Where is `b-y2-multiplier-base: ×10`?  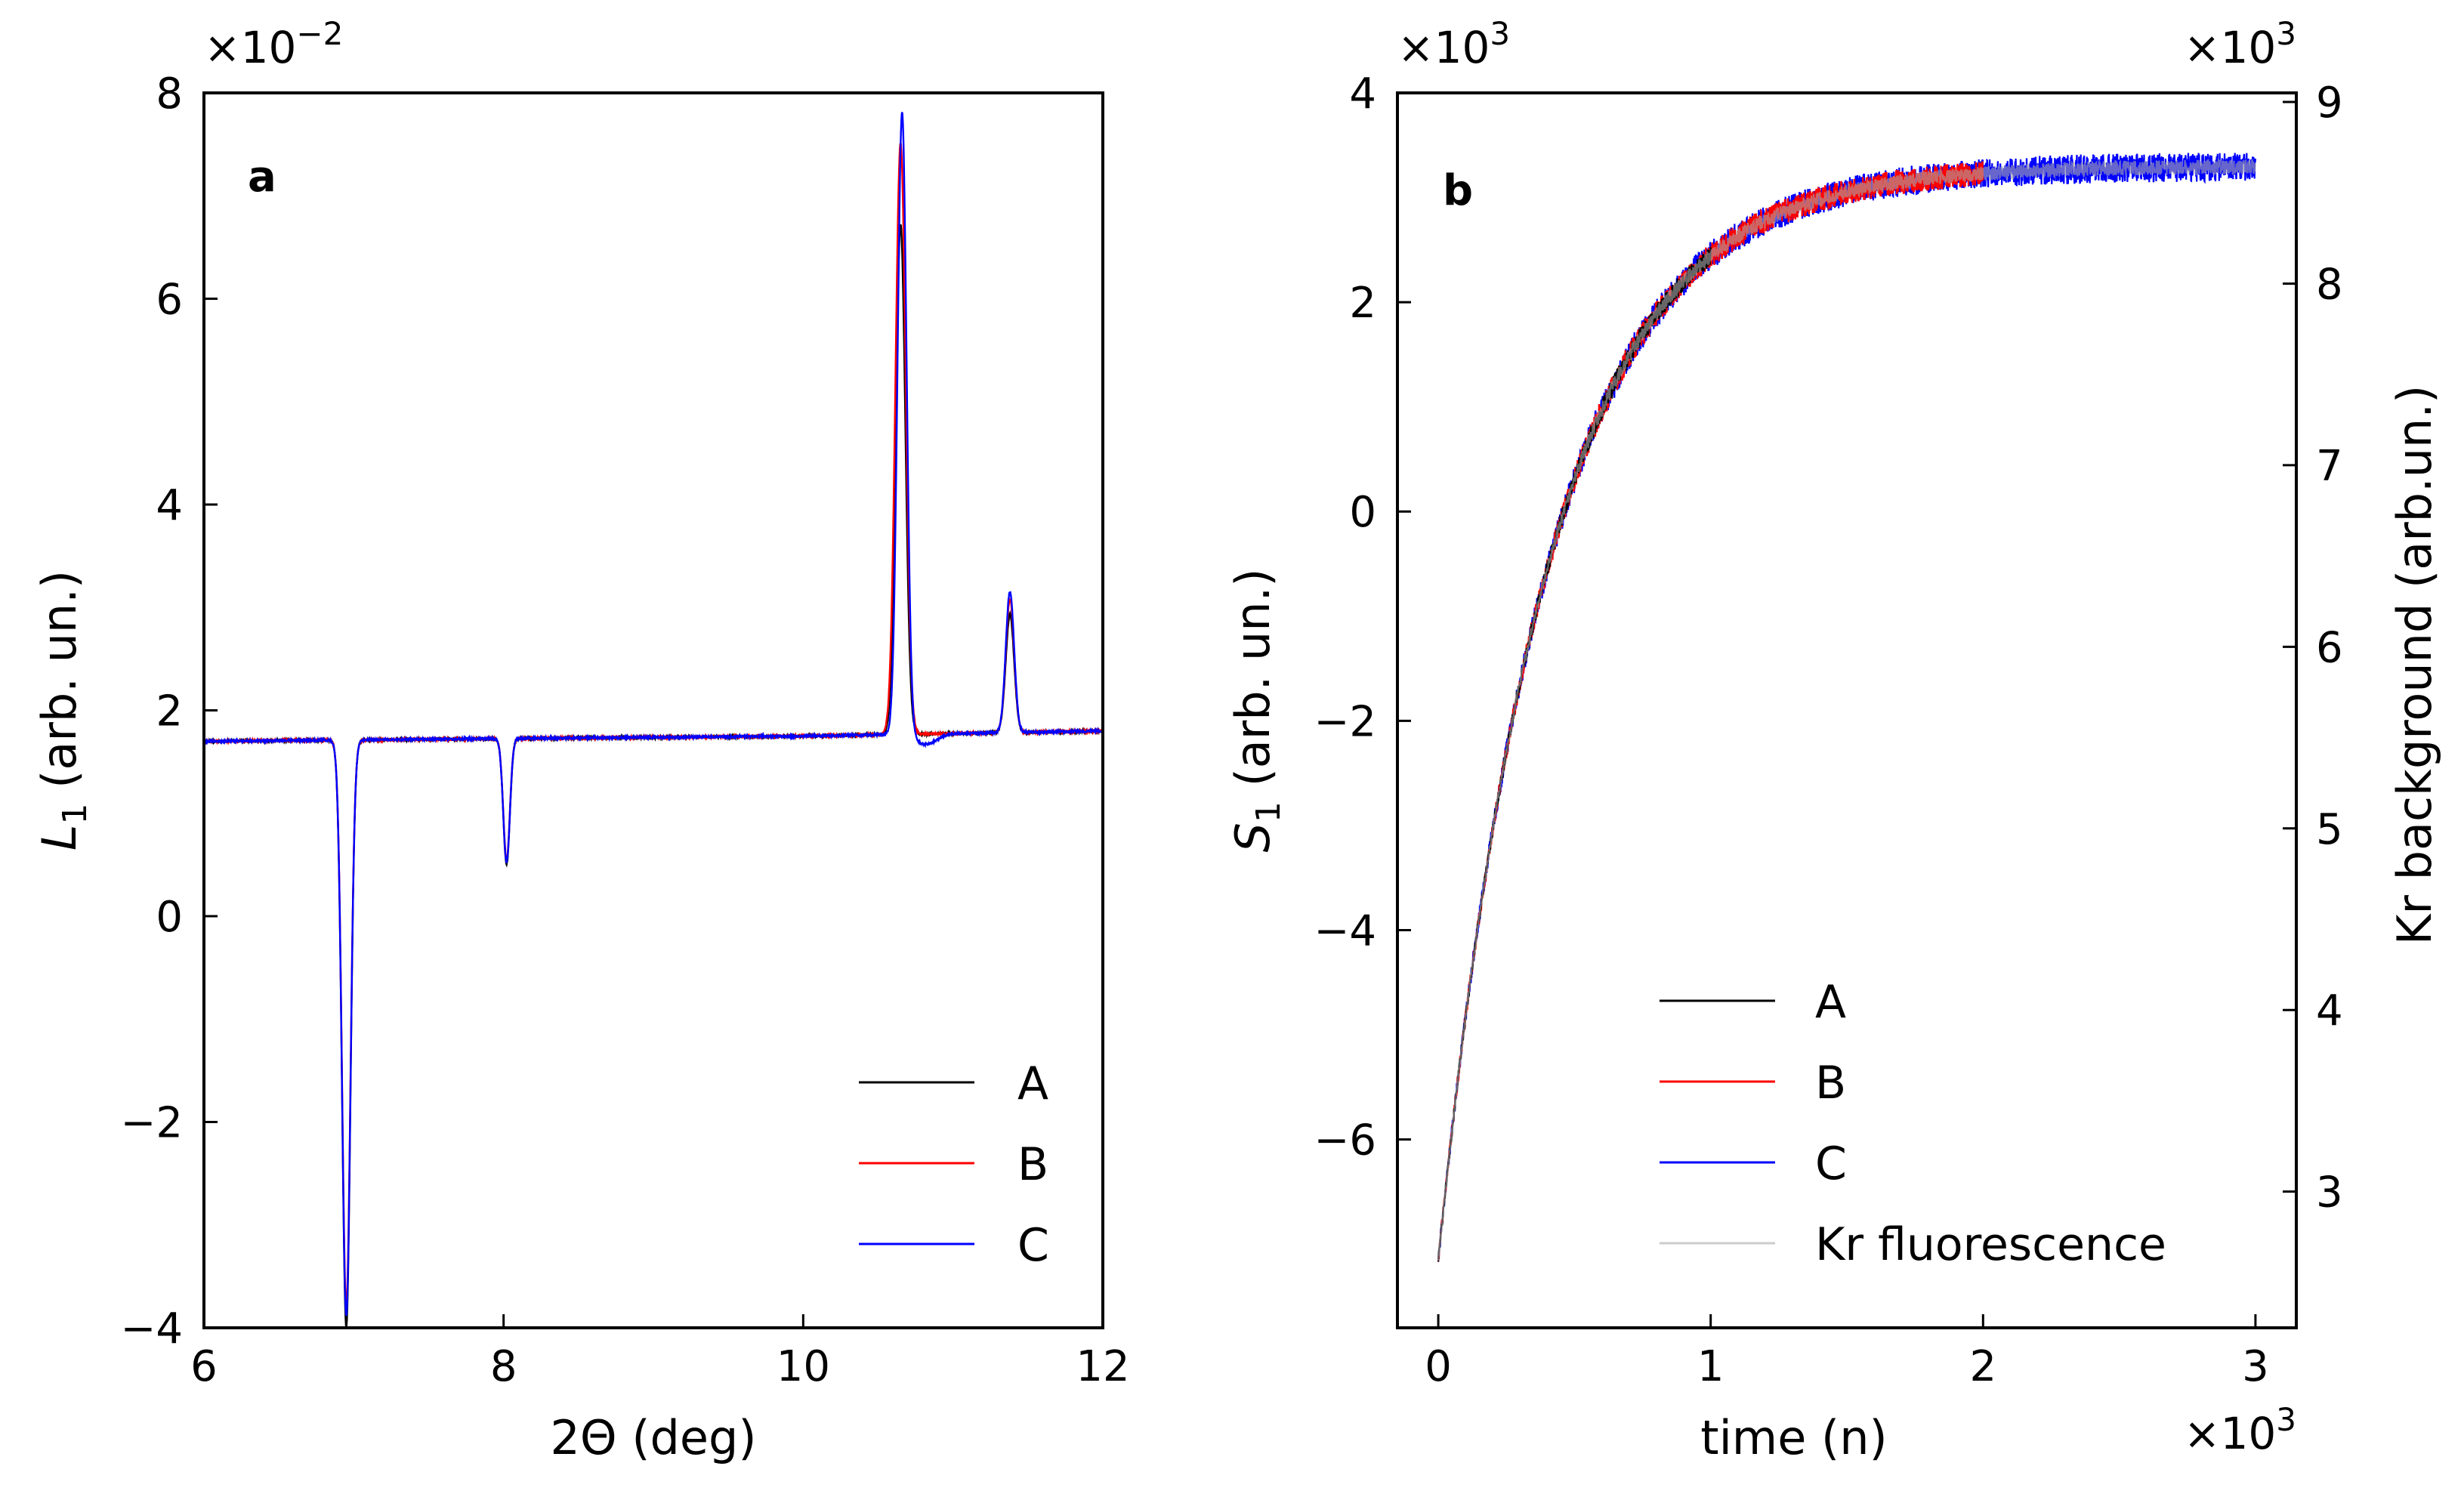 b-y2-multiplier-base: ×10 is located at coordinates (2230, 48).